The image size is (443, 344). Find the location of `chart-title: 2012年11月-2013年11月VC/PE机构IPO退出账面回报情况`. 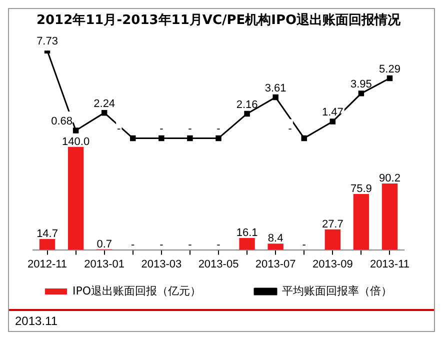

chart-title: 2012年11月-2013年11月VC/PE机构IPO退出账面回报情况 is located at coordinates (219, 20).